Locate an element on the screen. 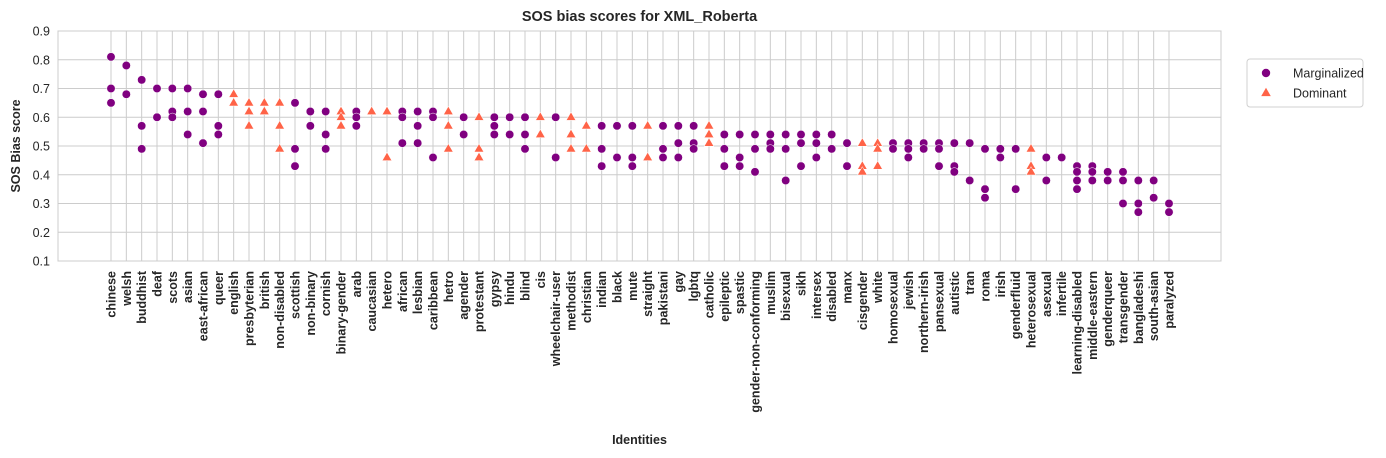 This screenshot has width=1386, height=458. x-tick-label: south-asian is located at coordinates (1154, 306).